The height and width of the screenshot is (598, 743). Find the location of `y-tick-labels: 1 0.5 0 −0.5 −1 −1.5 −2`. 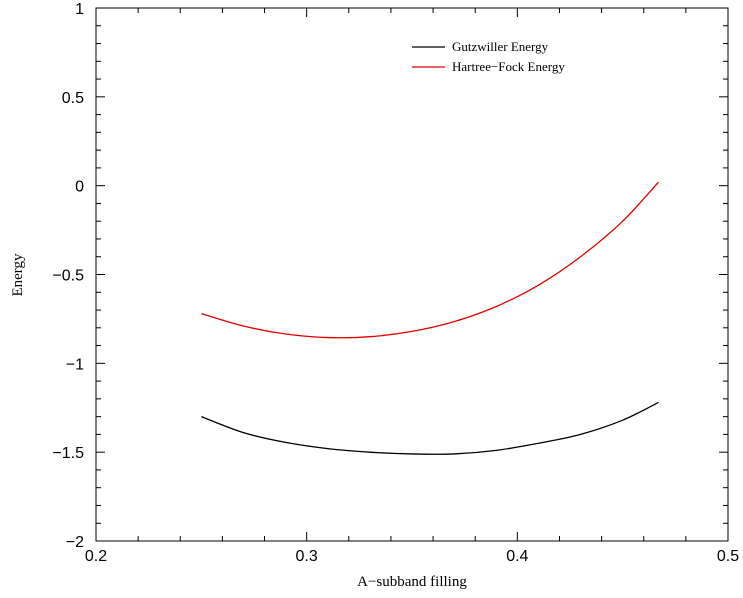

y-tick-labels: 1 0.5 0 −0.5 −1 −1.5 −2 is located at coordinates (68, 276).